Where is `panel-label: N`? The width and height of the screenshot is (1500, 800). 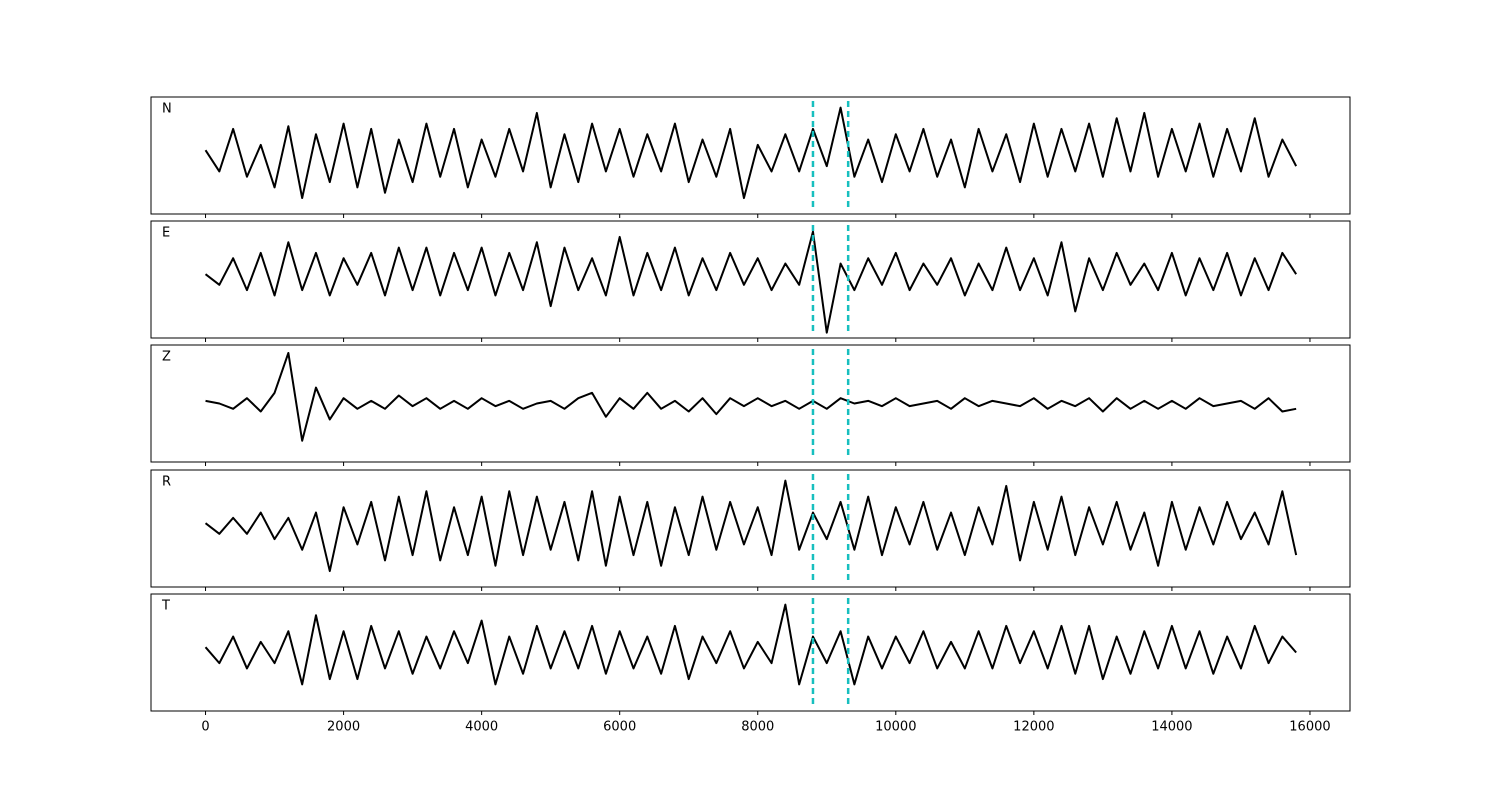
panel-label: N is located at coordinates (167, 109).